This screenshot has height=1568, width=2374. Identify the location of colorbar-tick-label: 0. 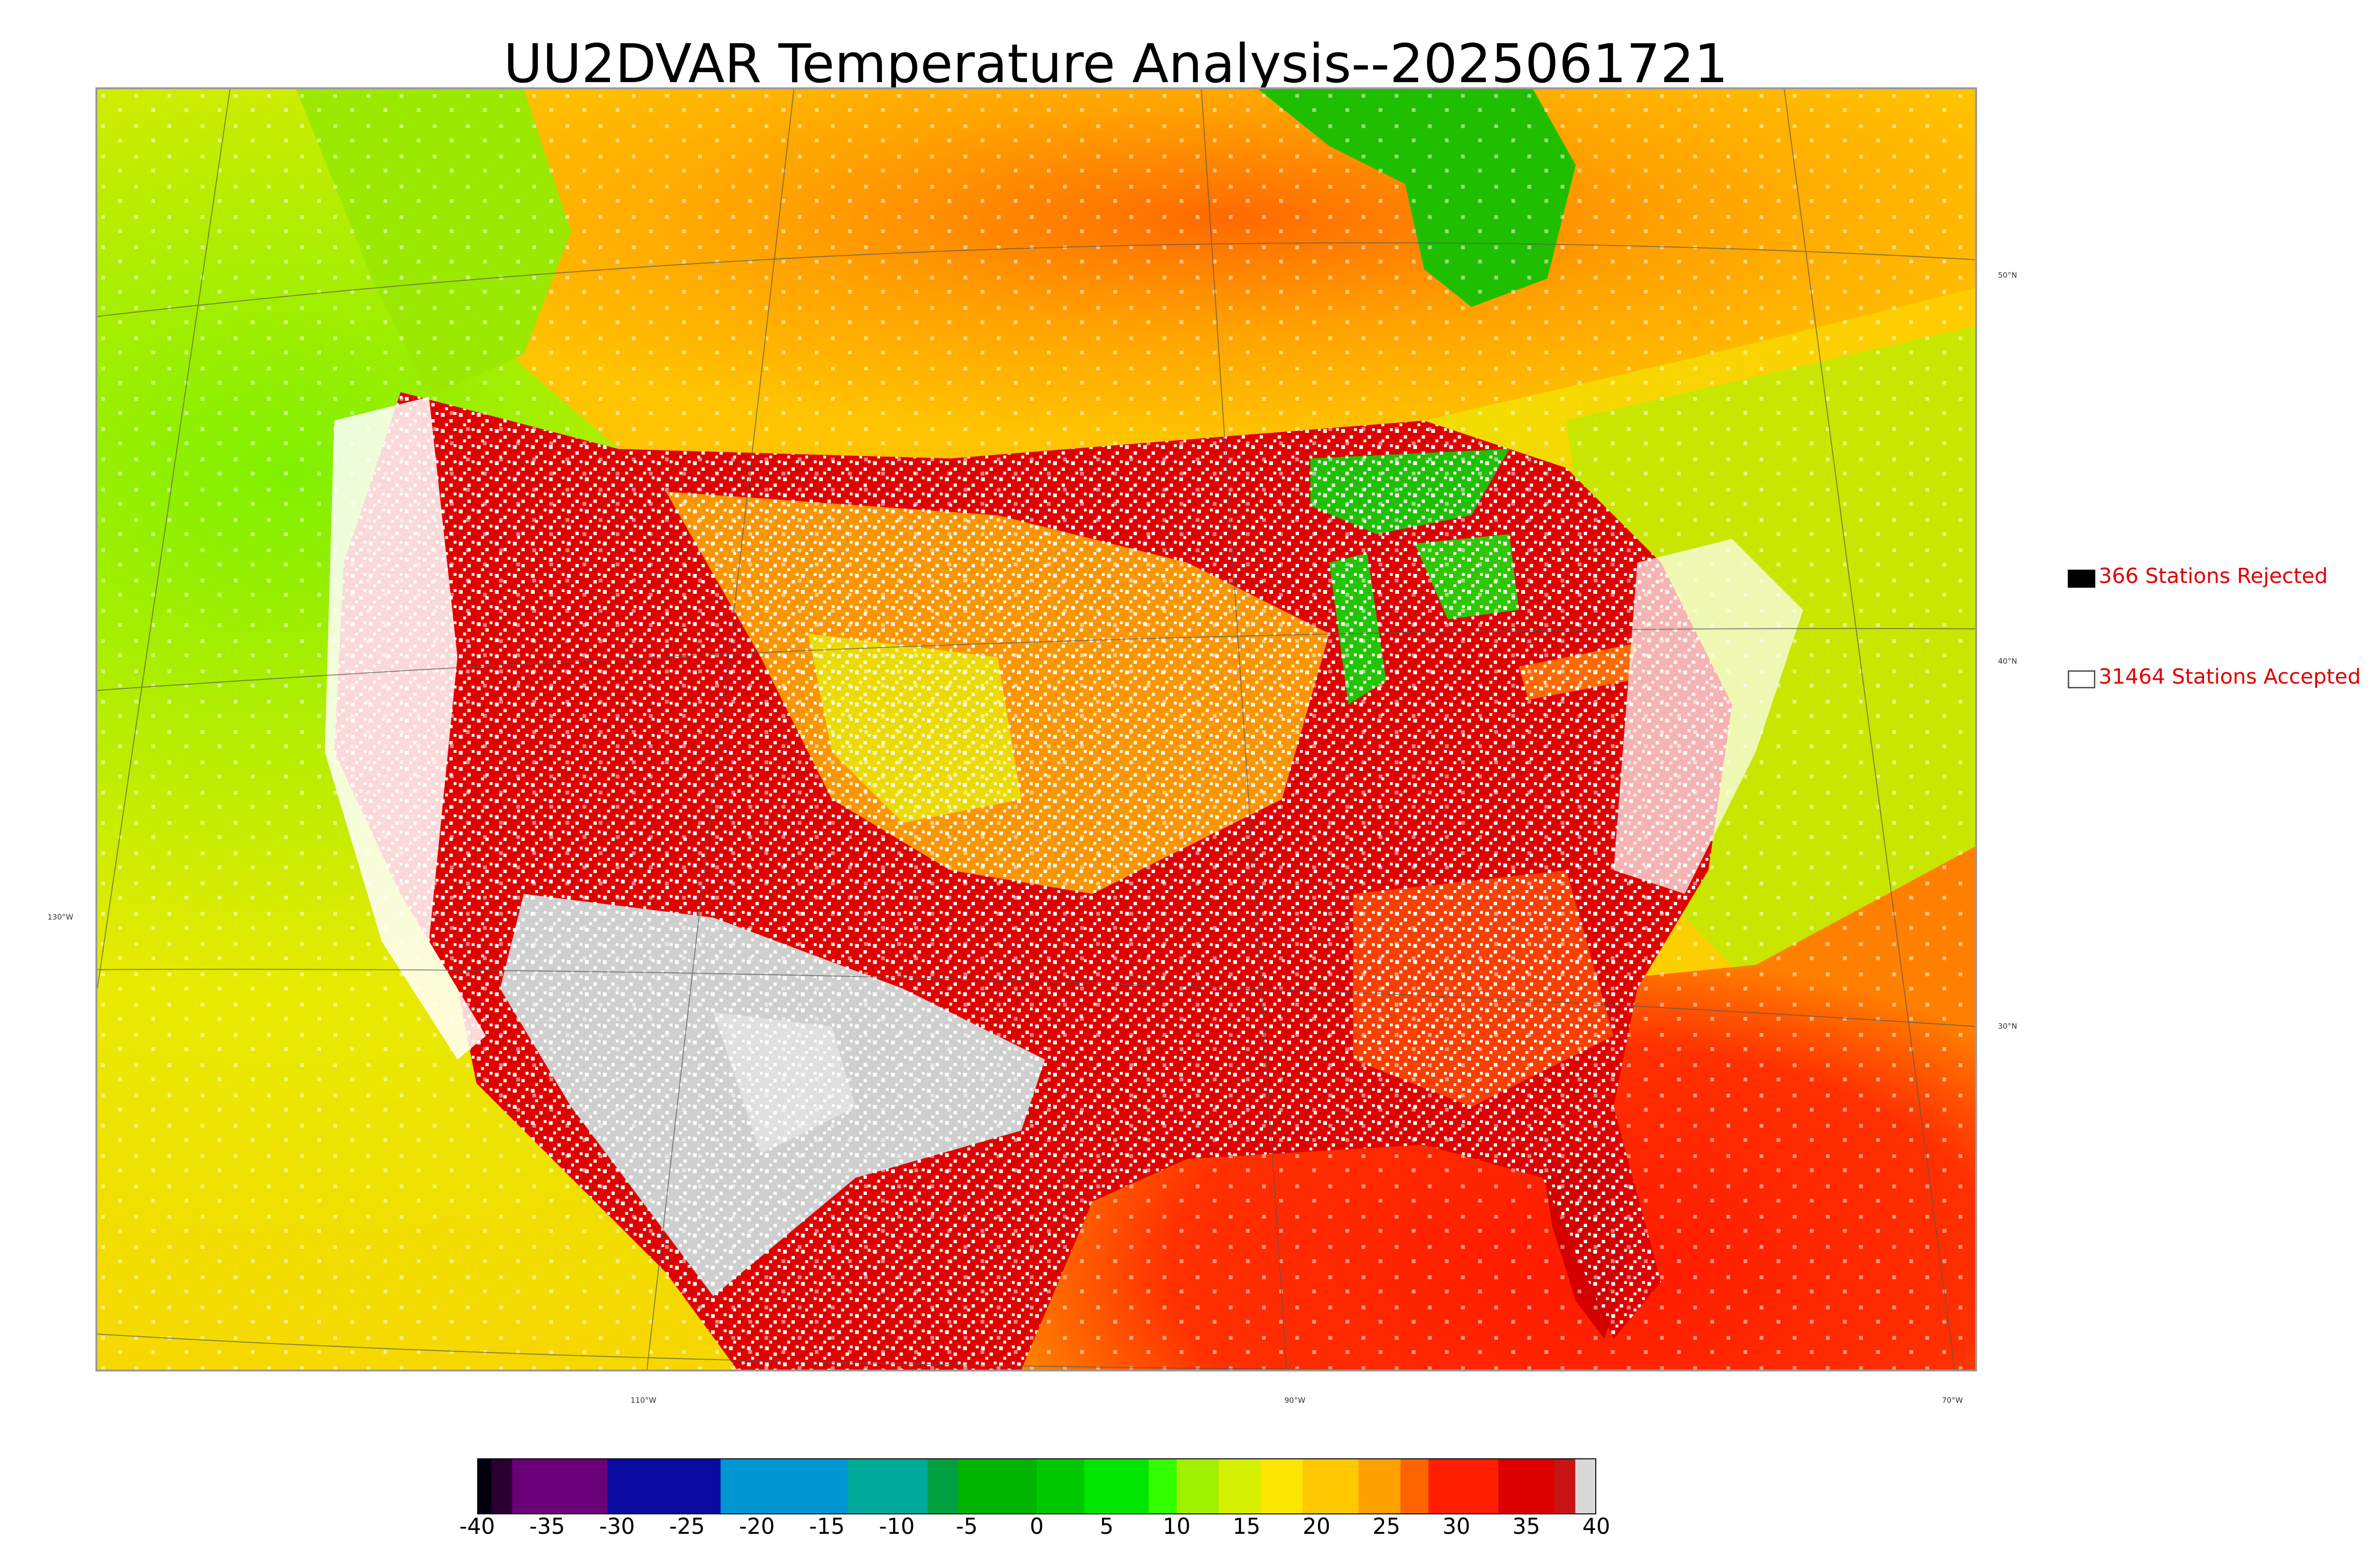
(1036, 1526).